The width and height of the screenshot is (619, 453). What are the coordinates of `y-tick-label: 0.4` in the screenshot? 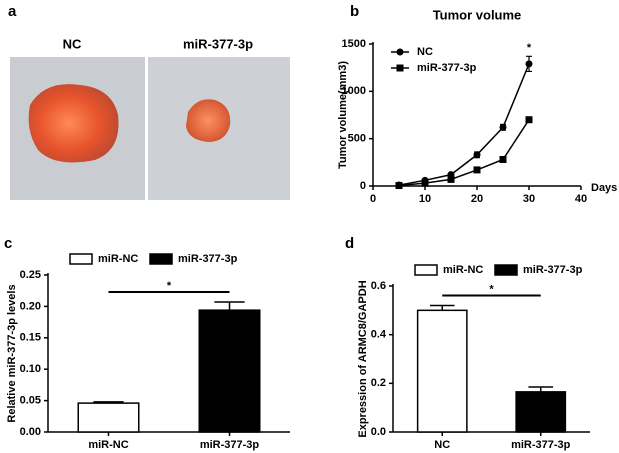 It's located at (379, 335).